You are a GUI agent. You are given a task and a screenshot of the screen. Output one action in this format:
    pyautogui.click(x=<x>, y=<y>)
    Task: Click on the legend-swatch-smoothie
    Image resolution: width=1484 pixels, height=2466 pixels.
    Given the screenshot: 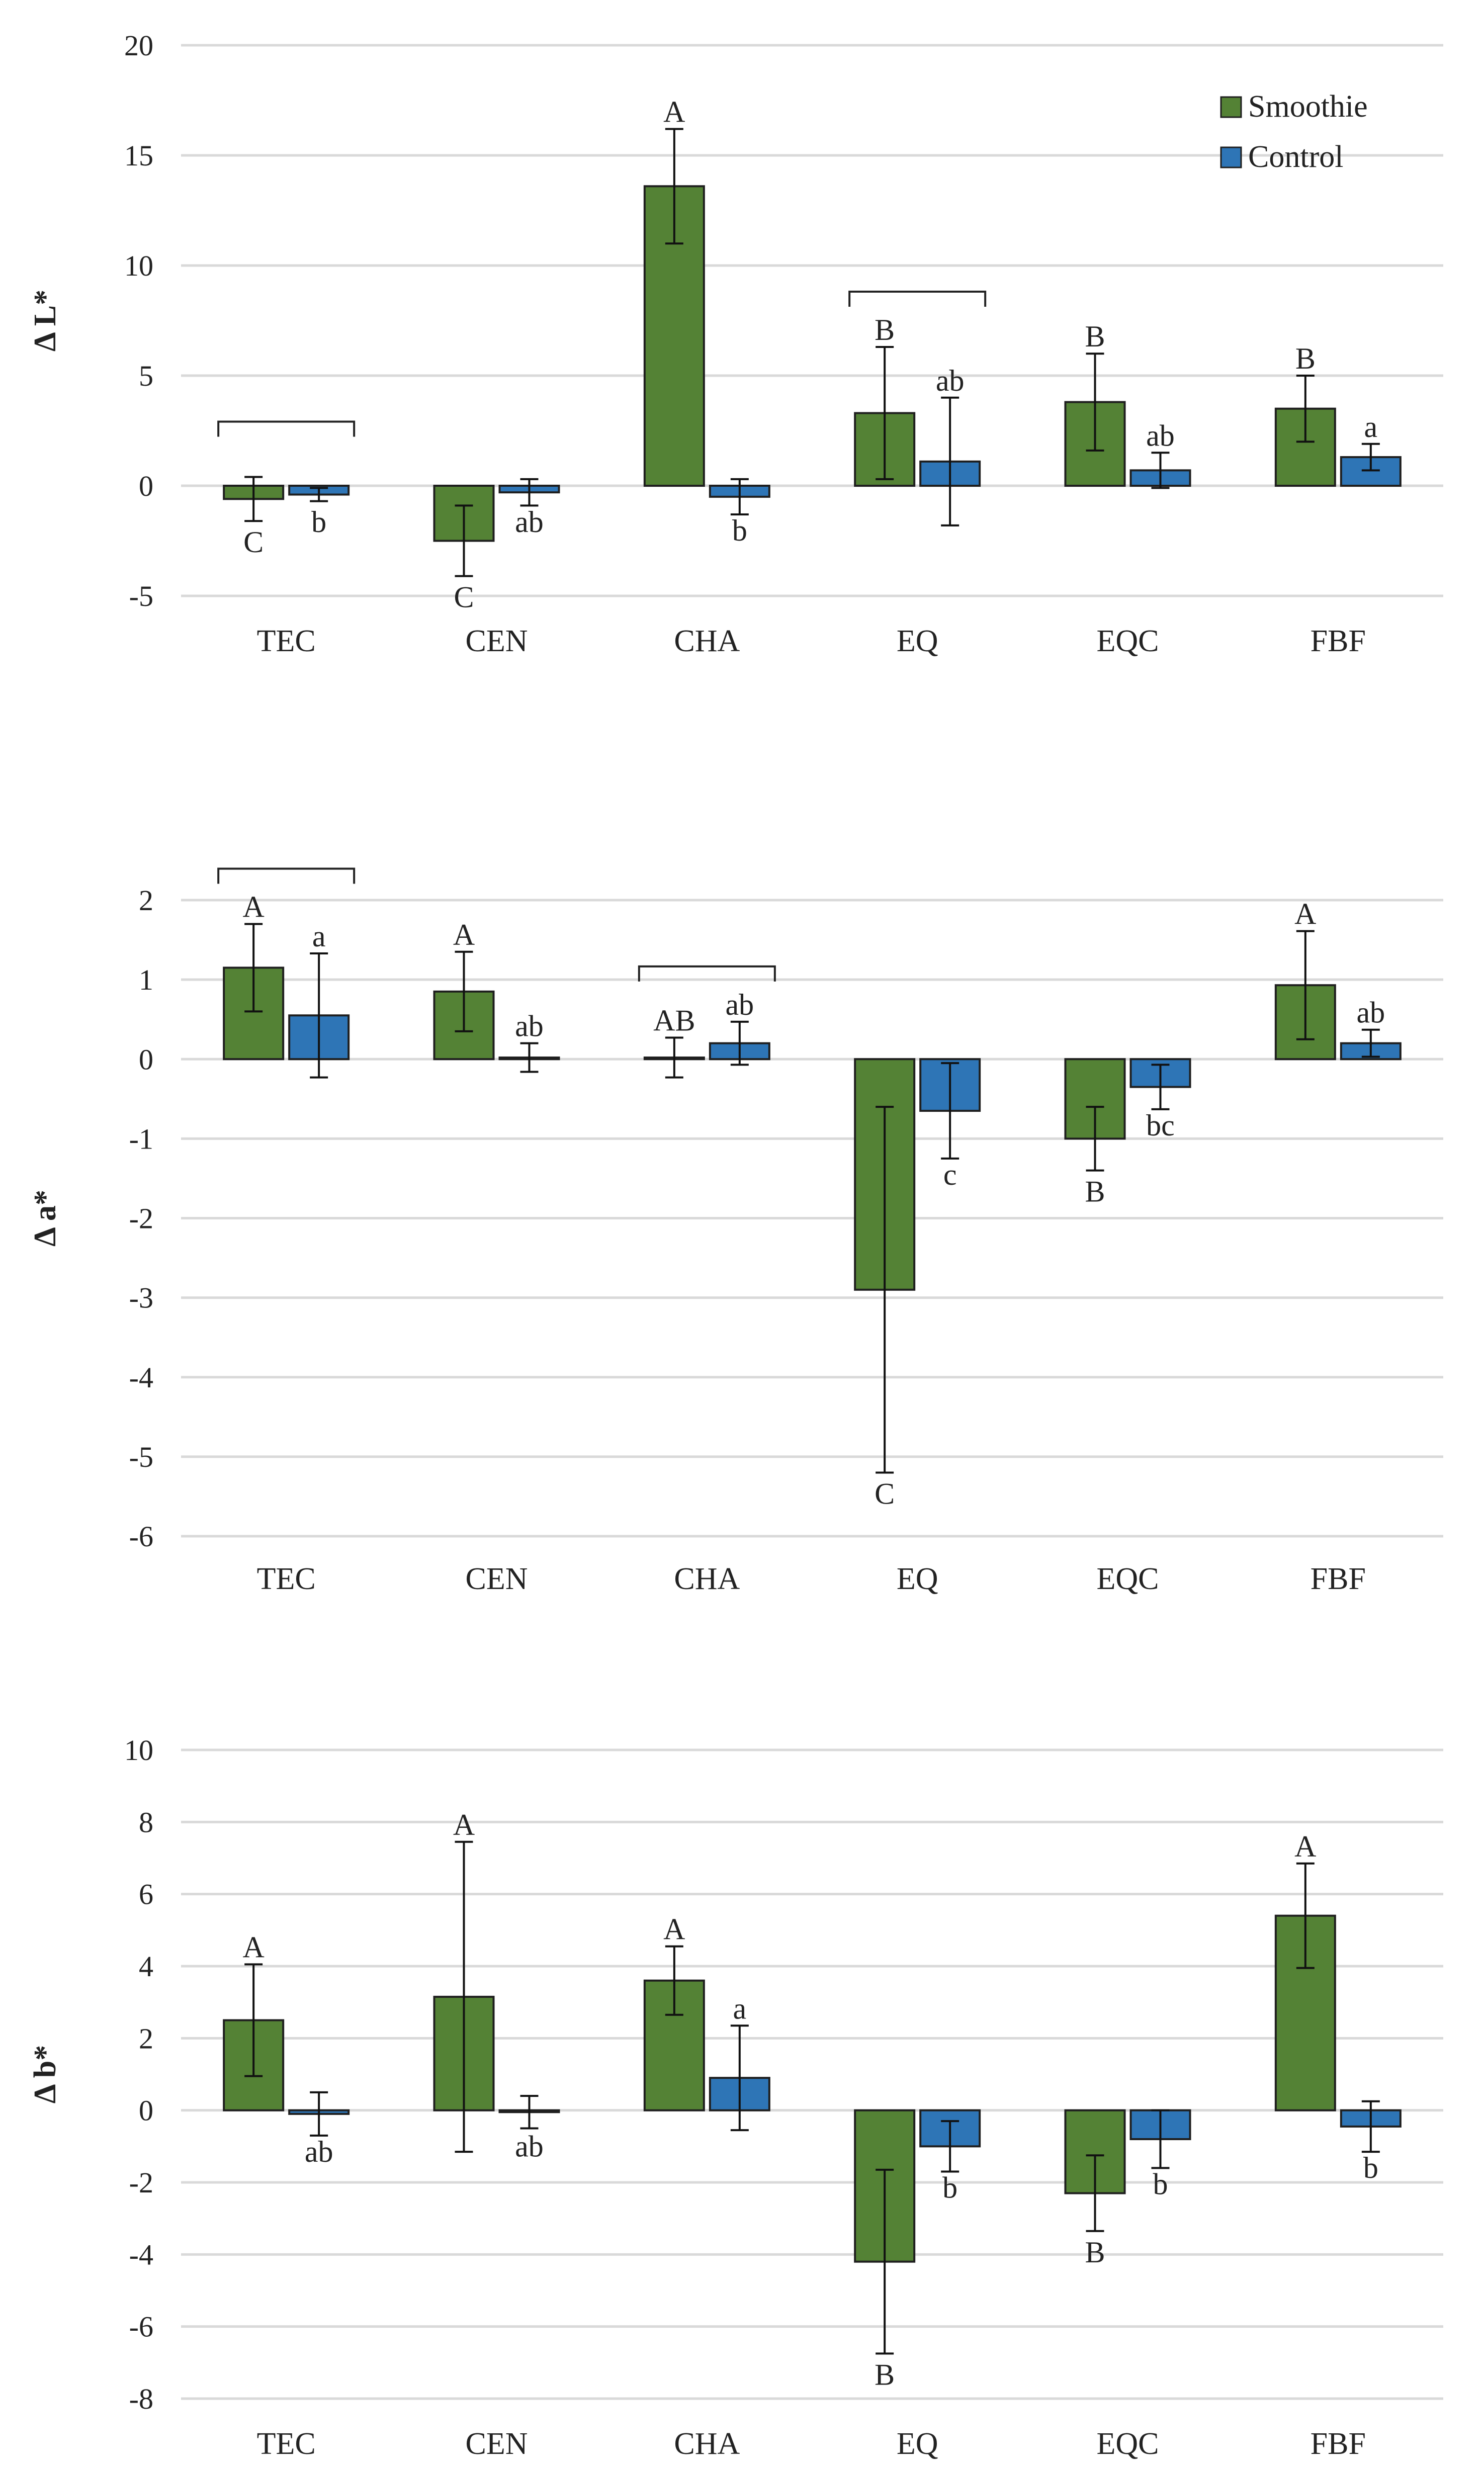 What is the action you would take?
    pyautogui.click(x=1231, y=107)
    